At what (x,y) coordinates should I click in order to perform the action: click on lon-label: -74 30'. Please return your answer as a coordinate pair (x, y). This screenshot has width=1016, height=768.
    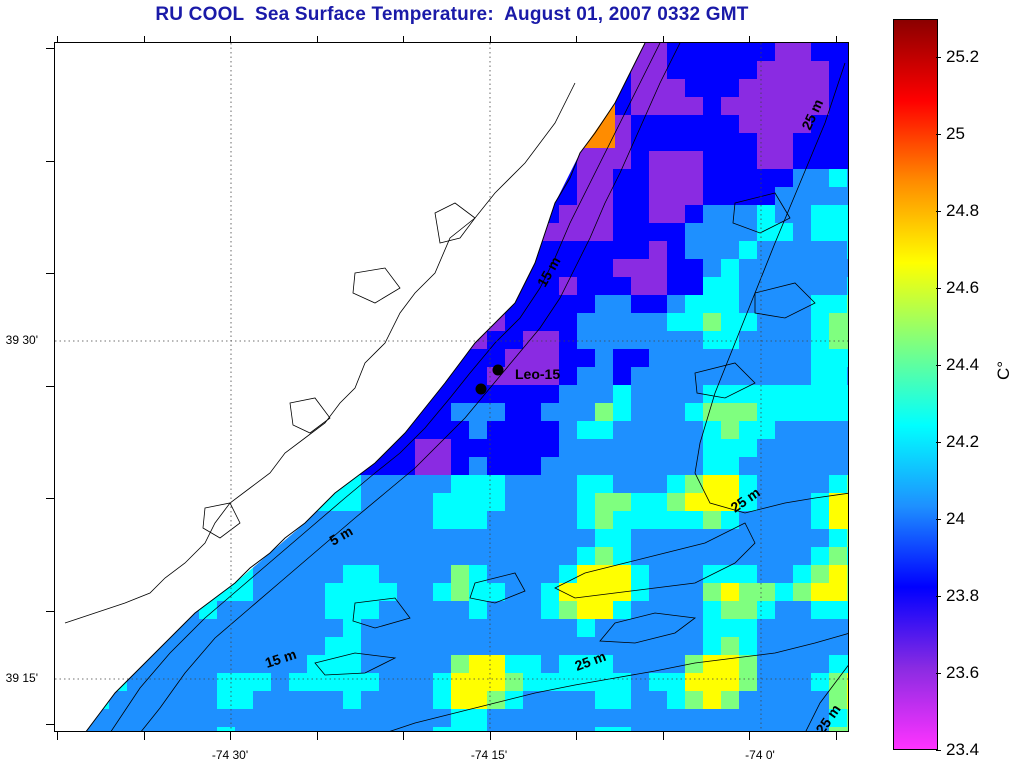
    Looking at the image, I should click on (230, 755).